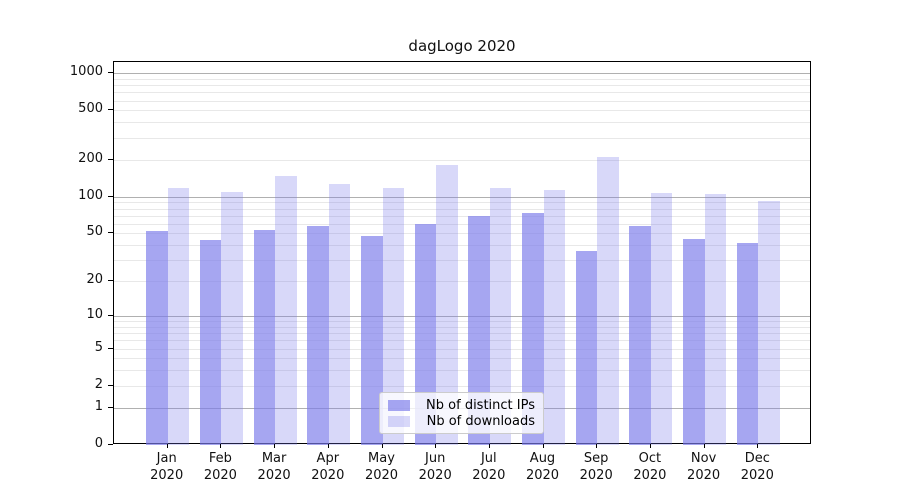 This screenshot has width=900, height=500. Describe the element at coordinates (90, 158) in the screenshot. I see `y-tick-label: 200` at that location.